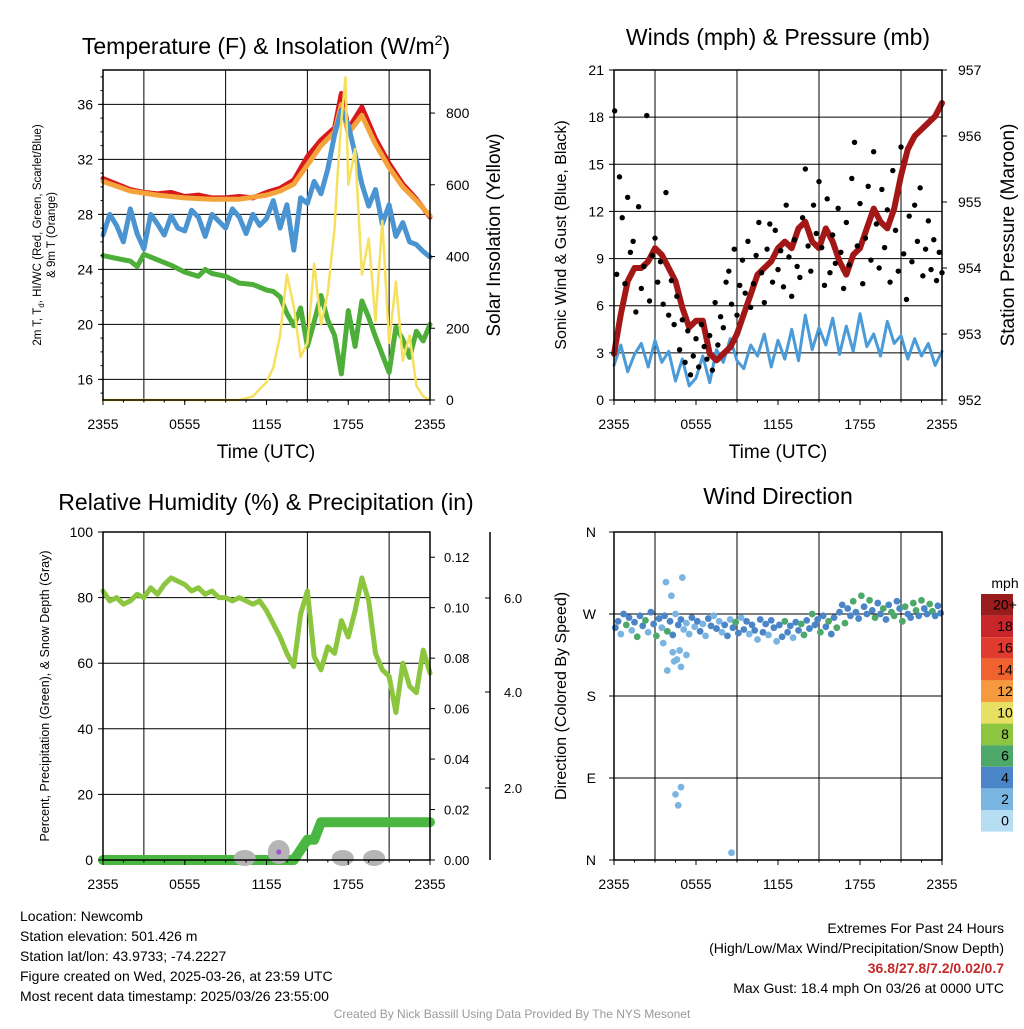 The height and width of the screenshot is (1029, 1024). I want to click on speed-legend-label: 2, so click(1005, 799).